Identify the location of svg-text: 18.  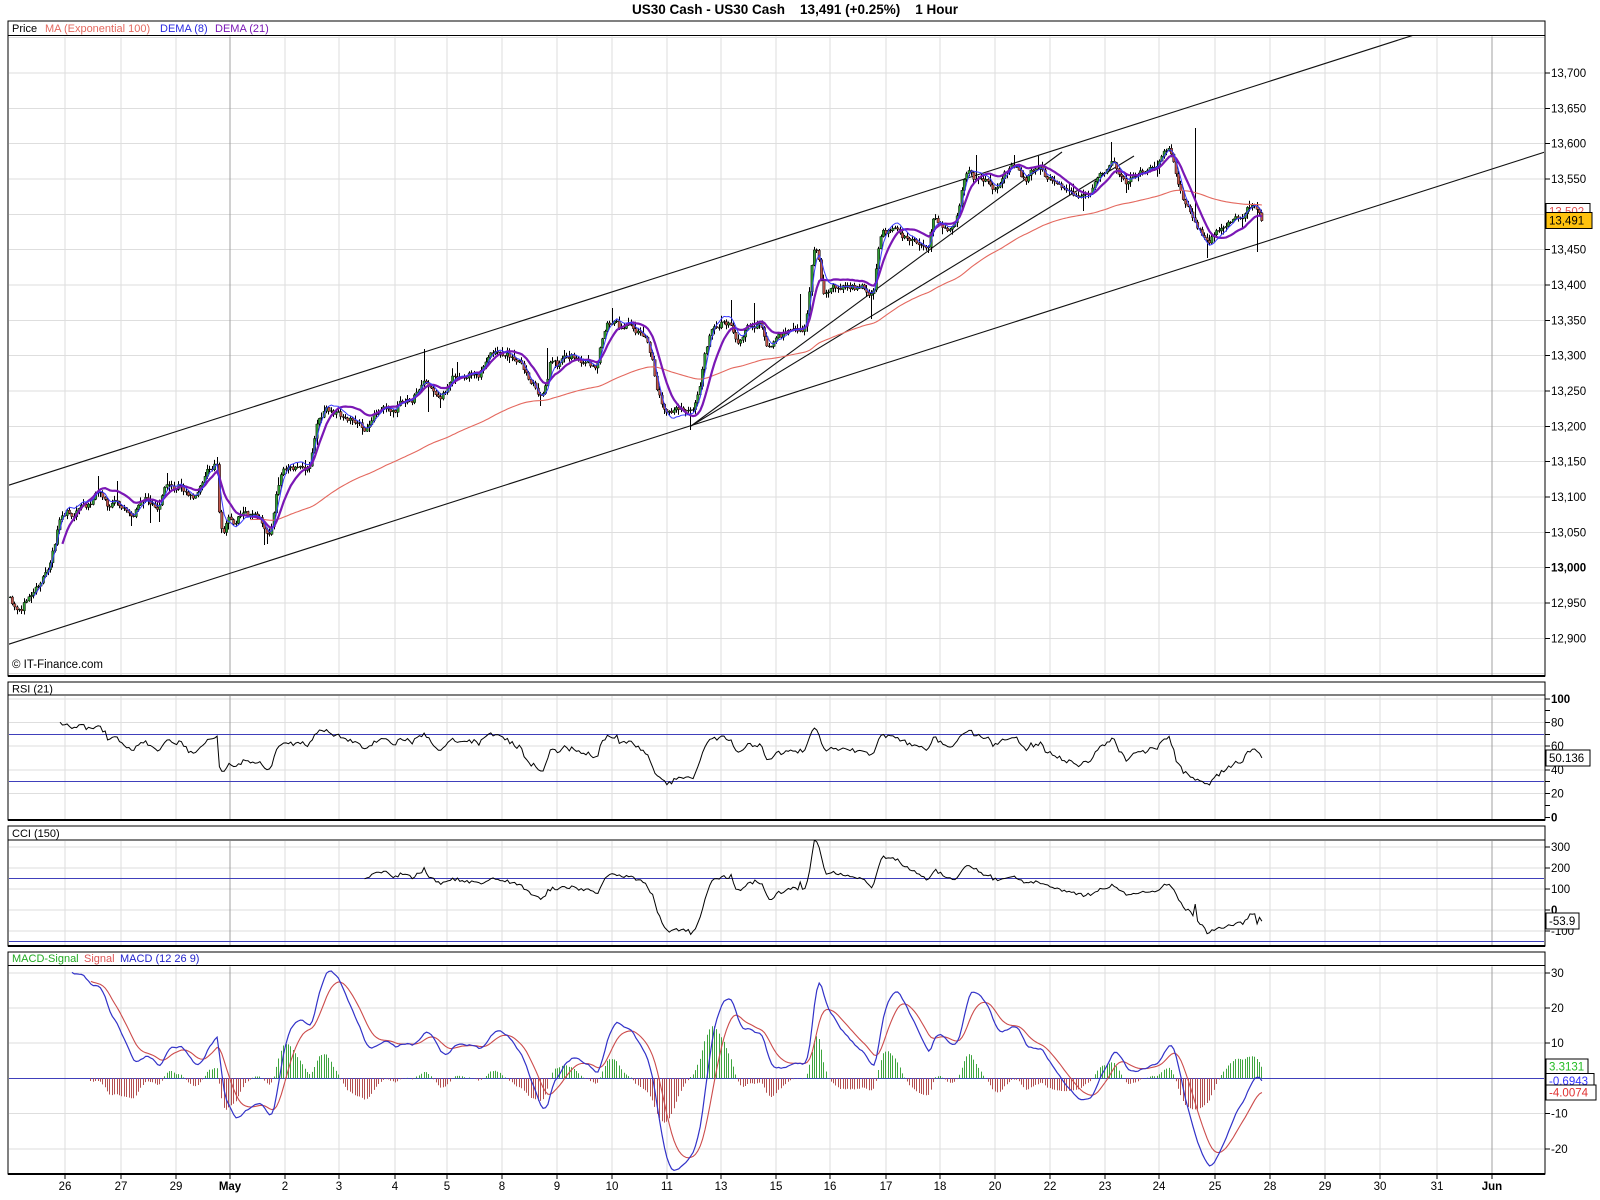
(940, 1187).